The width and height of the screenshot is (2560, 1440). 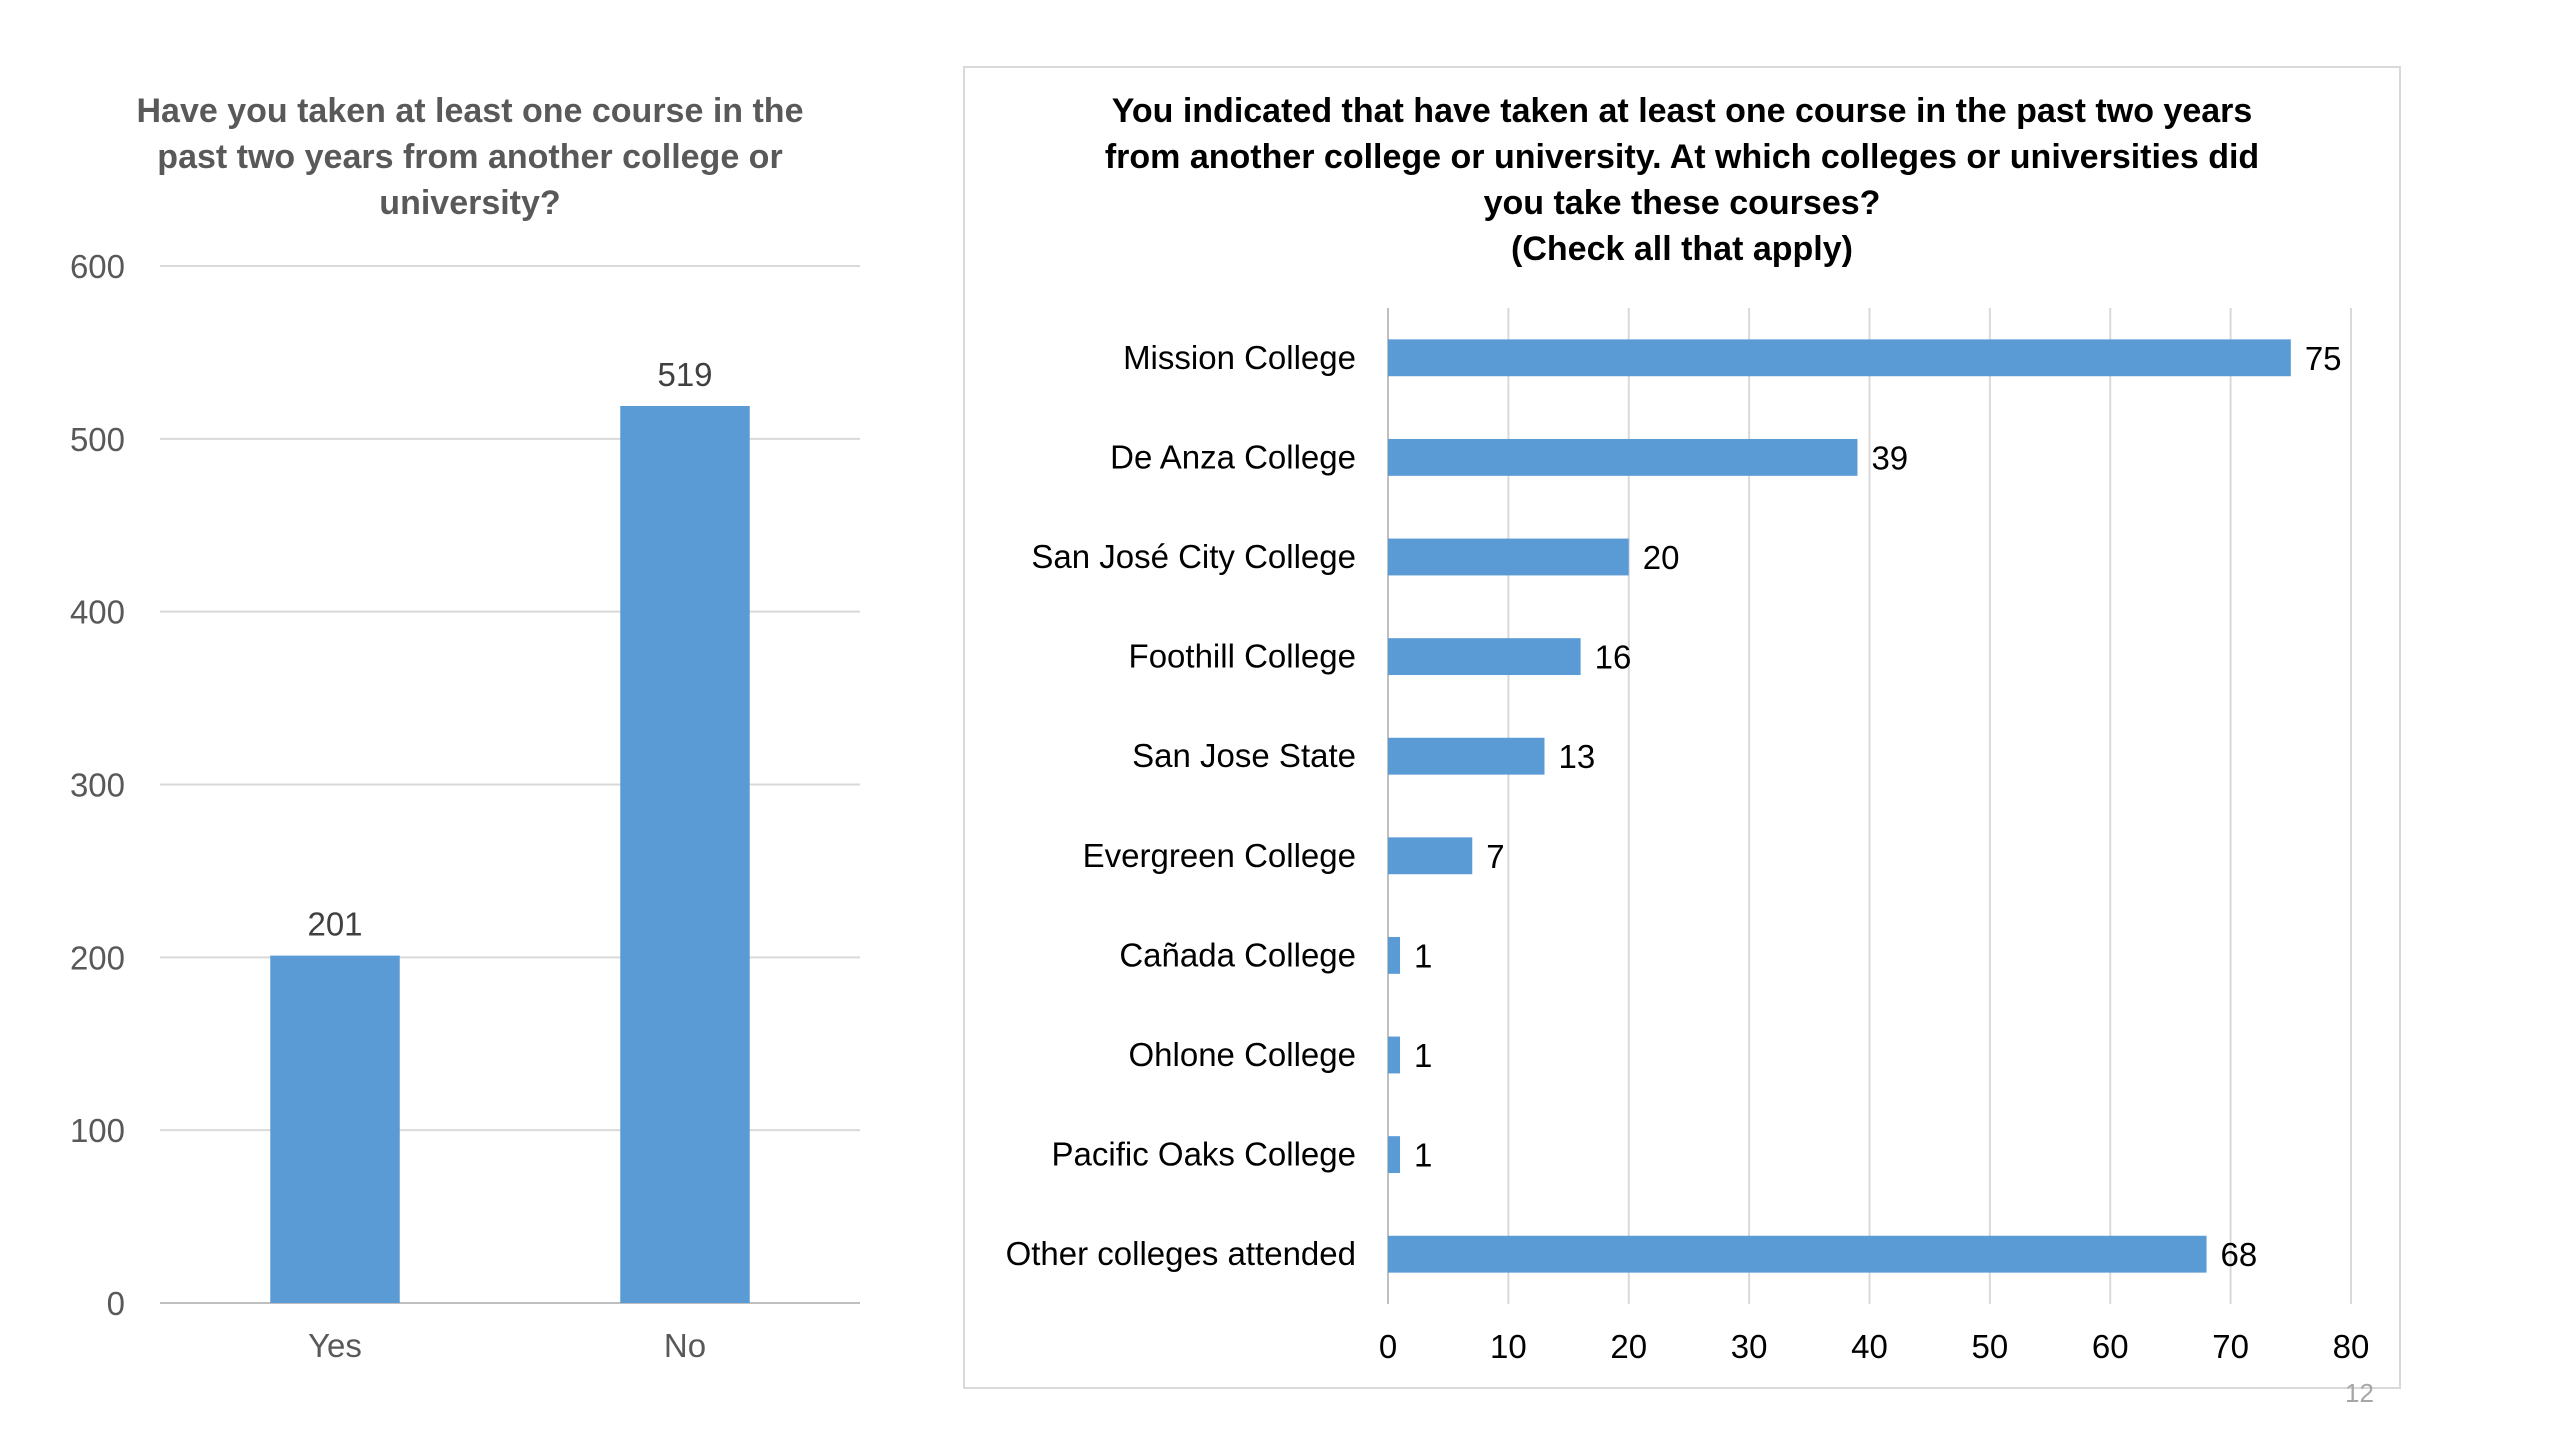 What do you see at coordinates (684, 374) in the screenshot?
I see `left-bar-data-label: 519` at bounding box center [684, 374].